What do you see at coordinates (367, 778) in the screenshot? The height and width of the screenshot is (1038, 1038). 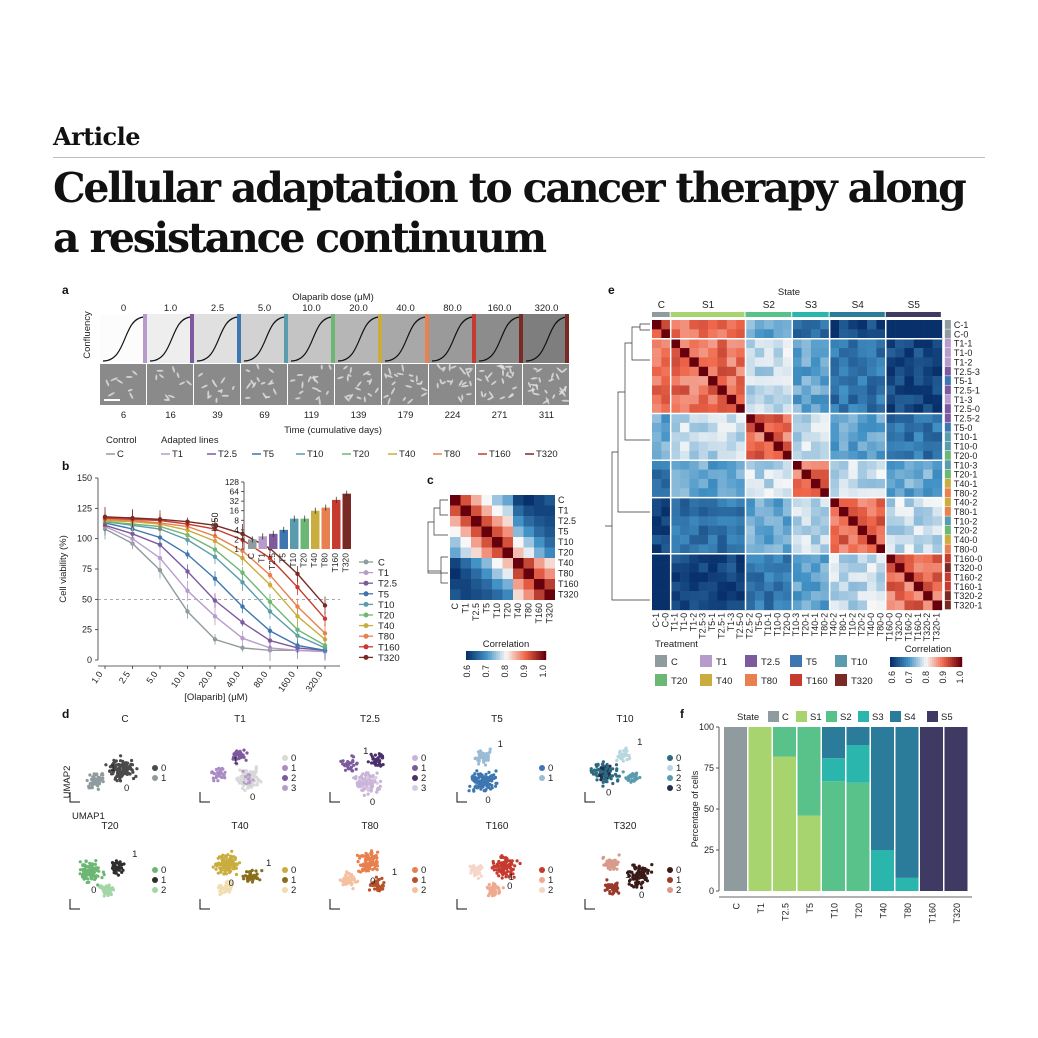 I see `umap-point-T2.5` at bounding box center [367, 778].